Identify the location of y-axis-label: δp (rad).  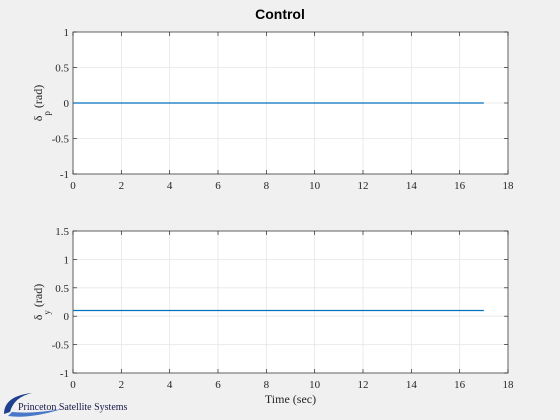
(41, 103).